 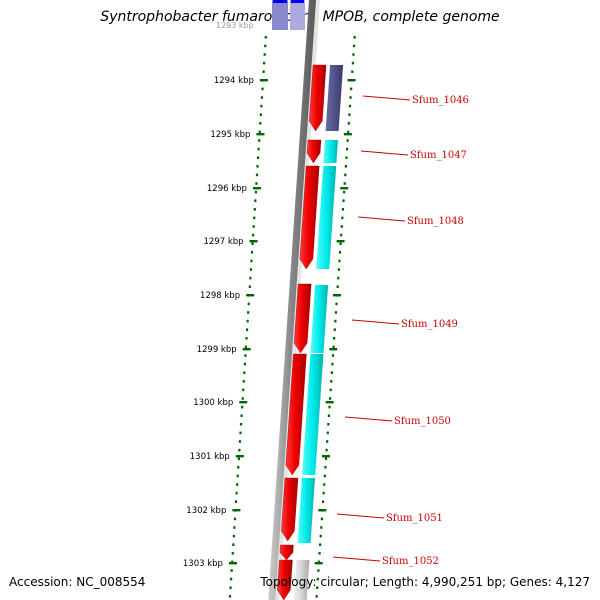 What do you see at coordinates (435, 221) in the screenshot?
I see `gene-label: Sfum_1048` at bounding box center [435, 221].